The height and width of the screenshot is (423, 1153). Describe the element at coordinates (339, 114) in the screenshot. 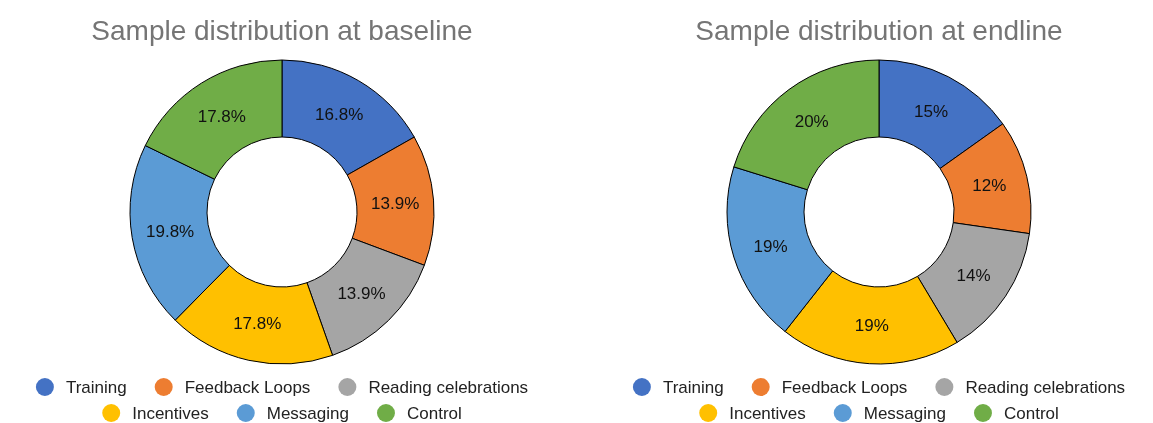

I see `data-label: 16.8%` at that location.